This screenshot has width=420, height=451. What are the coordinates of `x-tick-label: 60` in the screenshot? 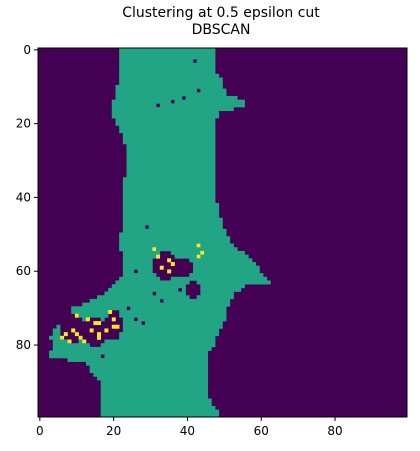 It's located at (261, 431).